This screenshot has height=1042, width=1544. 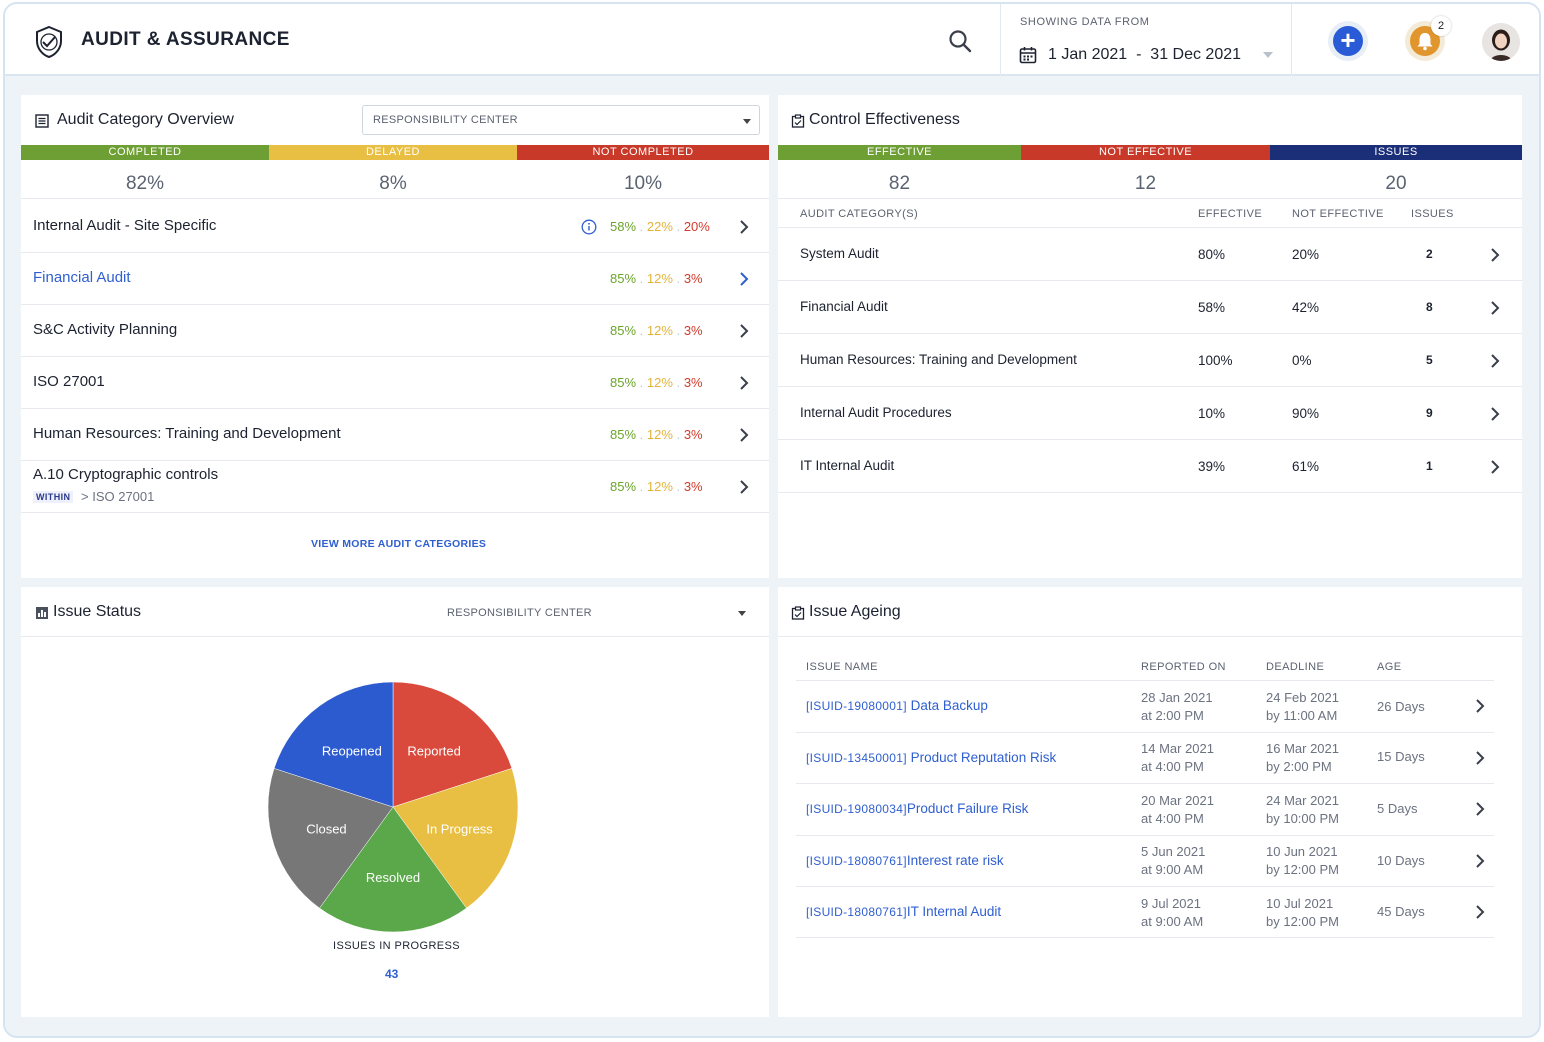 What do you see at coordinates (897, 705) in the screenshot?
I see `issue-link: [ISUID-19080001] Data Backup` at bounding box center [897, 705].